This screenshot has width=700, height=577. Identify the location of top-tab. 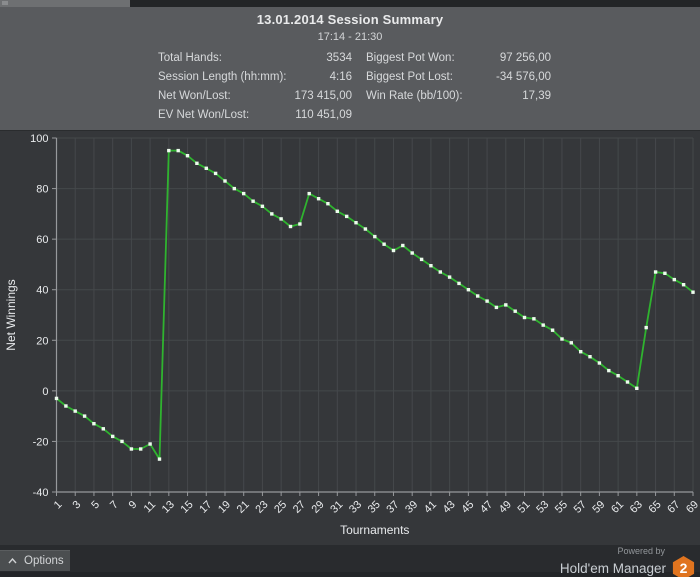
(65, 3).